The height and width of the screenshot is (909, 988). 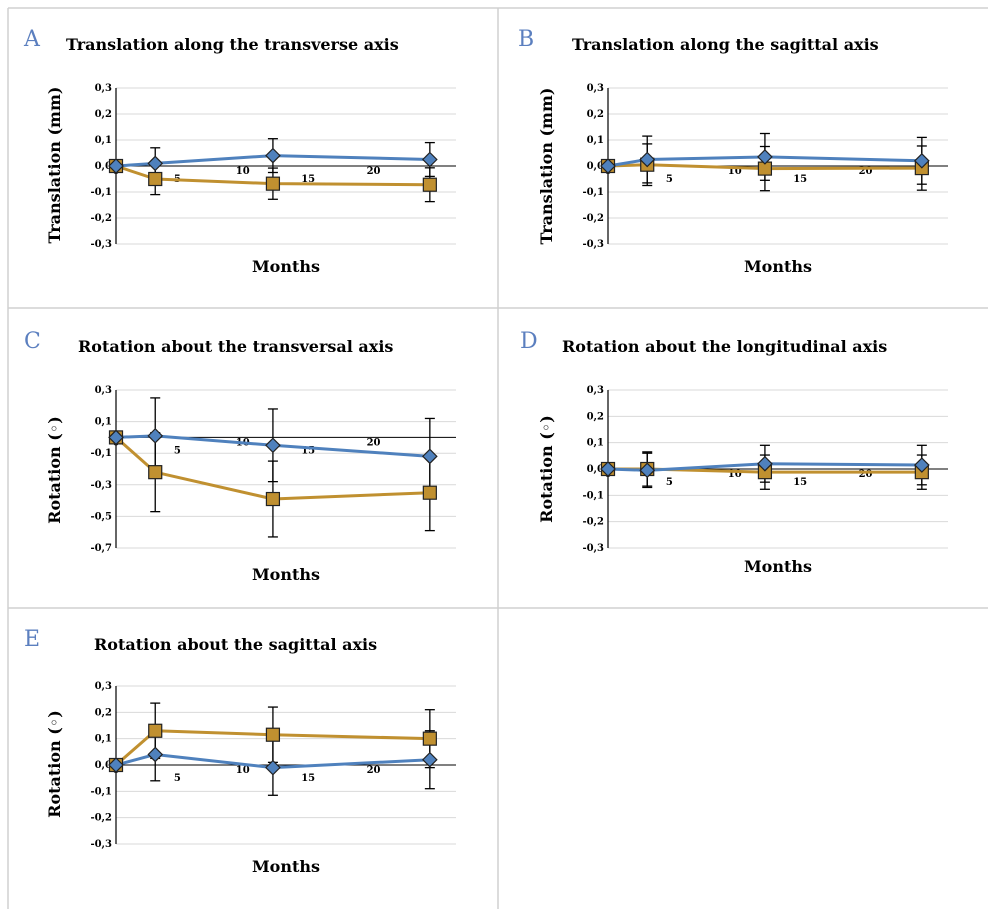 What do you see at coordinates (529, 341) in the screenshot?
I see `panel-letter: D` at bounding box center [529, 341].